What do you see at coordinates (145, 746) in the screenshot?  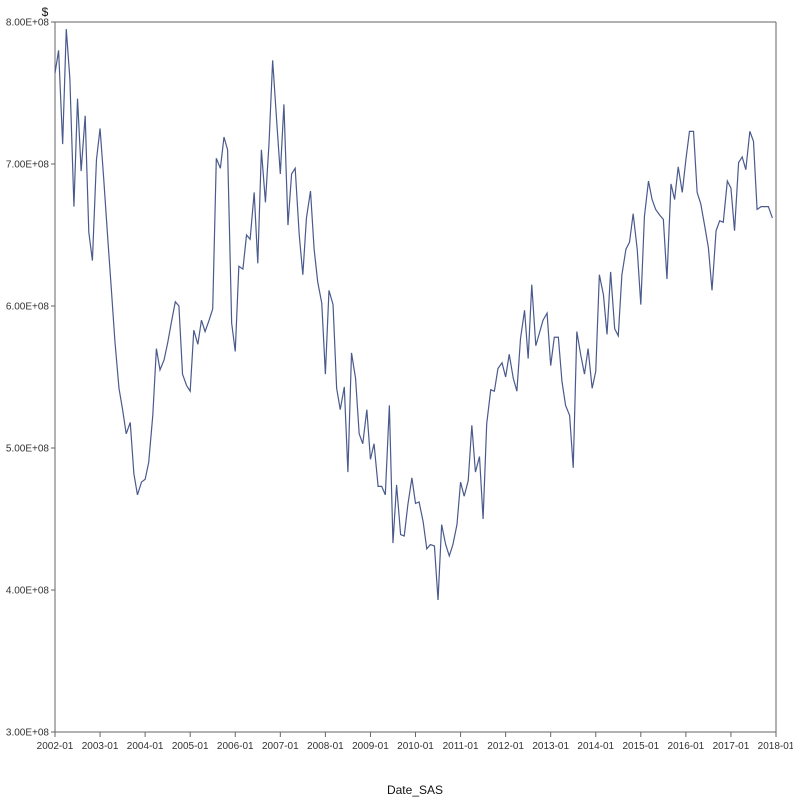 I see `x-tick-label: 2004-01` at bounding box center [145, 746].